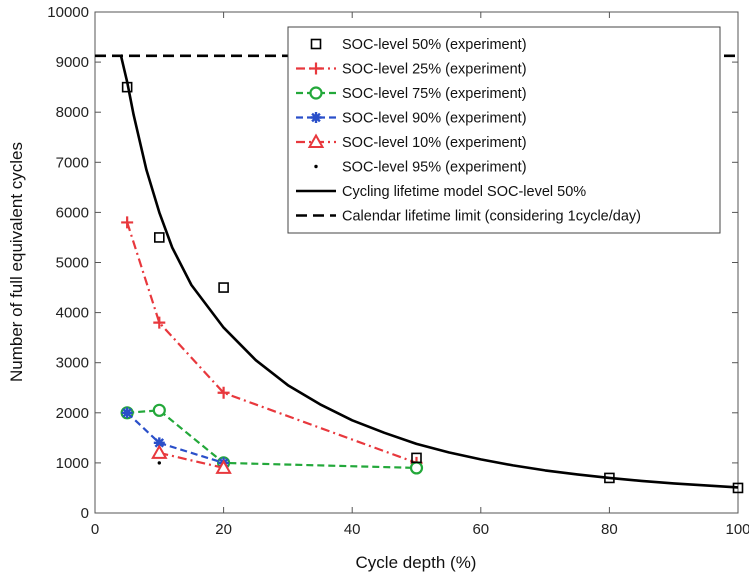  I want to click on x-tick-label-3: 60, so click(480, 529).